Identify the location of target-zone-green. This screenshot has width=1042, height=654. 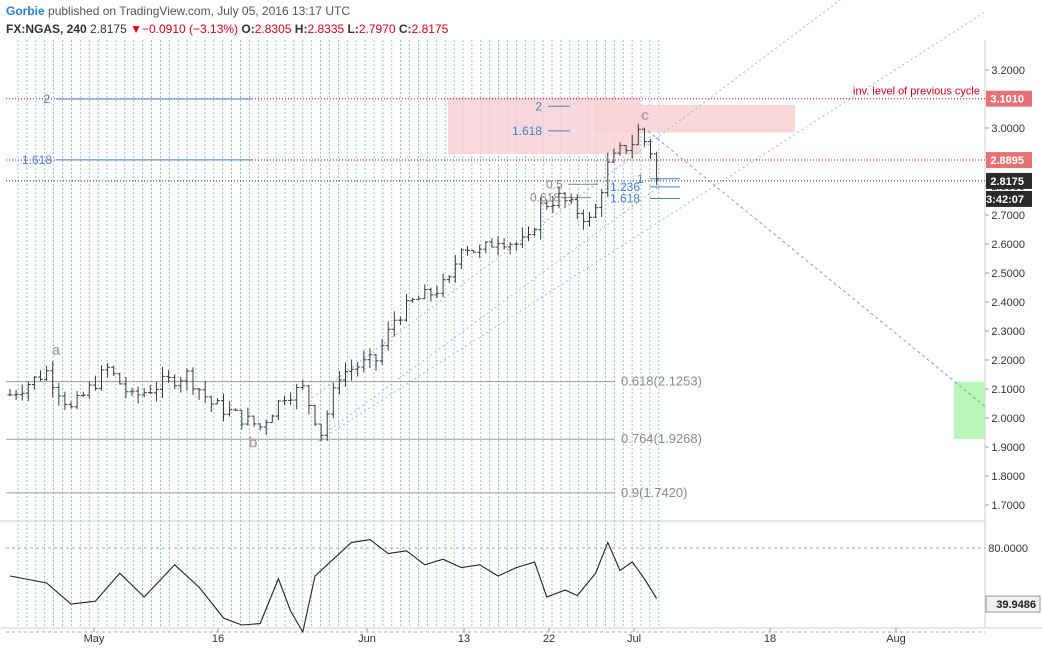
(969, 410).